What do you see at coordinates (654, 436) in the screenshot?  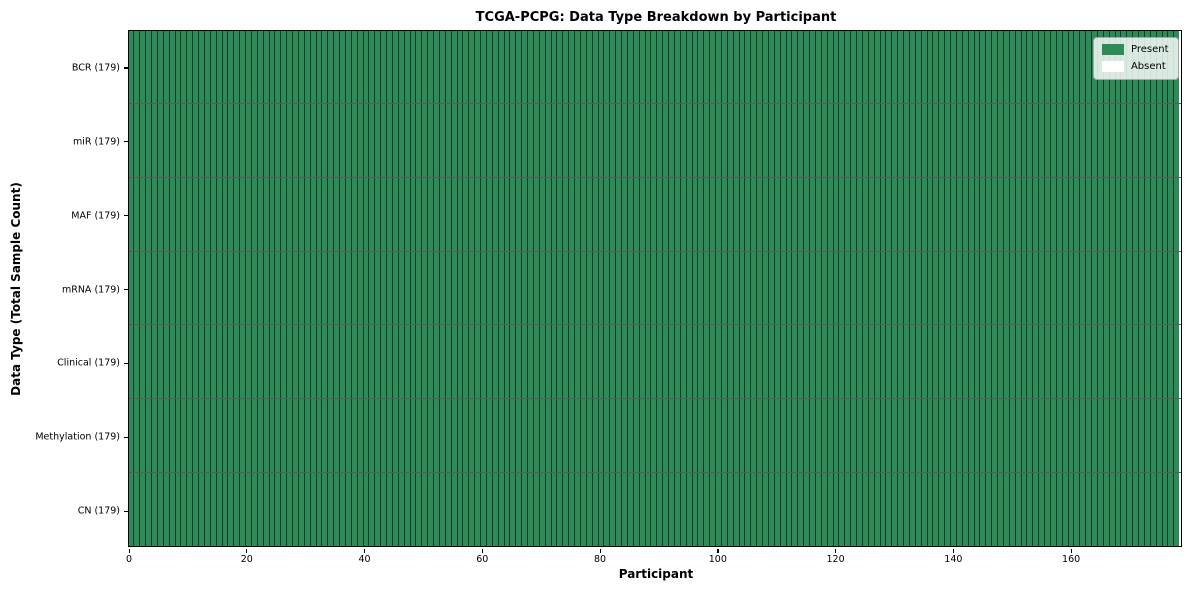 I see `heatmap-row-Methylation` at bounding box center [654, 436].